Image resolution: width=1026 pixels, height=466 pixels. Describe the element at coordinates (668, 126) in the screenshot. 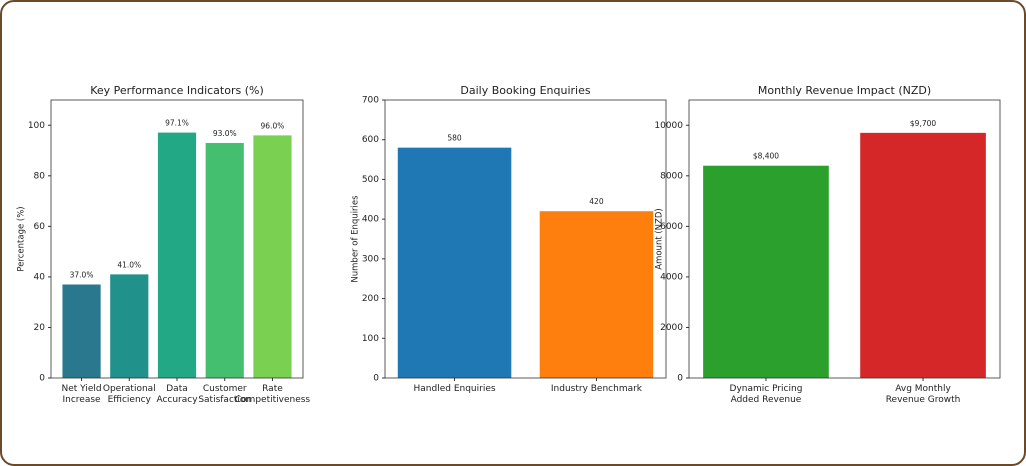

I see `y-tick-label: 10000` at that location.